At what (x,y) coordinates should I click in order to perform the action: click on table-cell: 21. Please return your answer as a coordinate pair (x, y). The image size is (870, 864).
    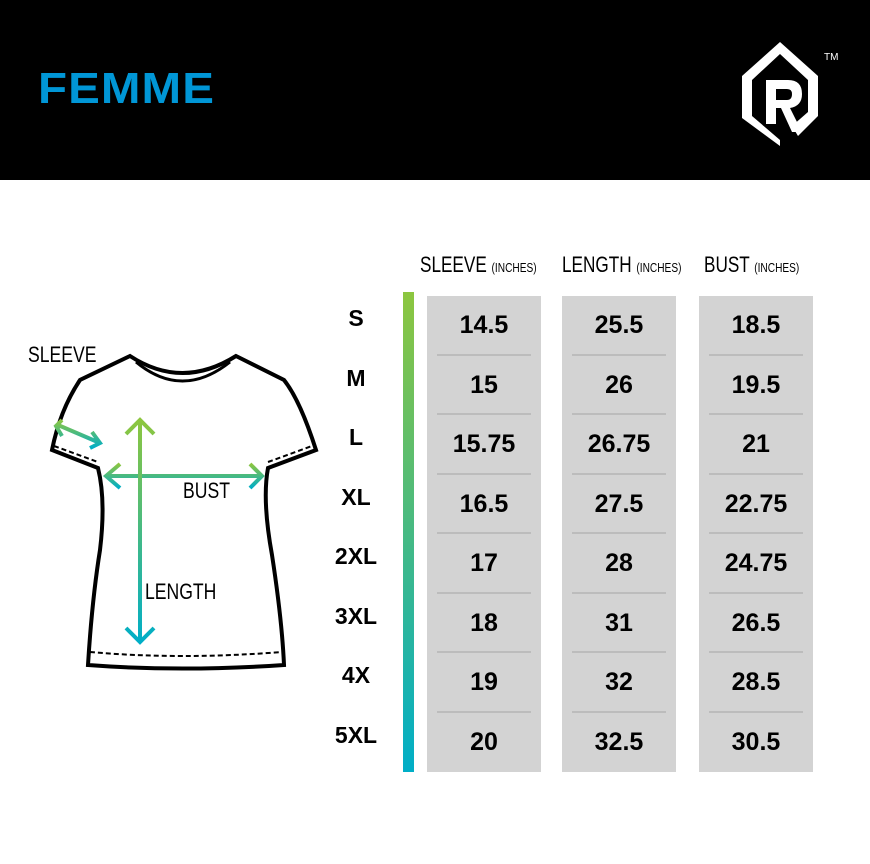
    Looking at the image, I should click on (756, 445).